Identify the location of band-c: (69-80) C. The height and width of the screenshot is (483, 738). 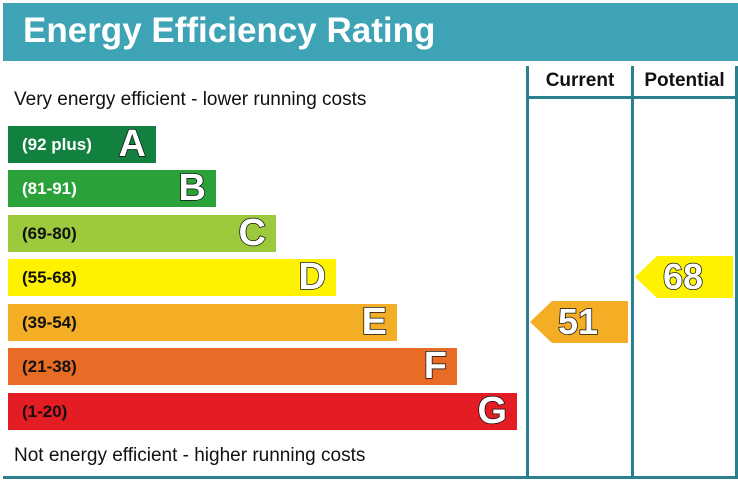
(142, 233).